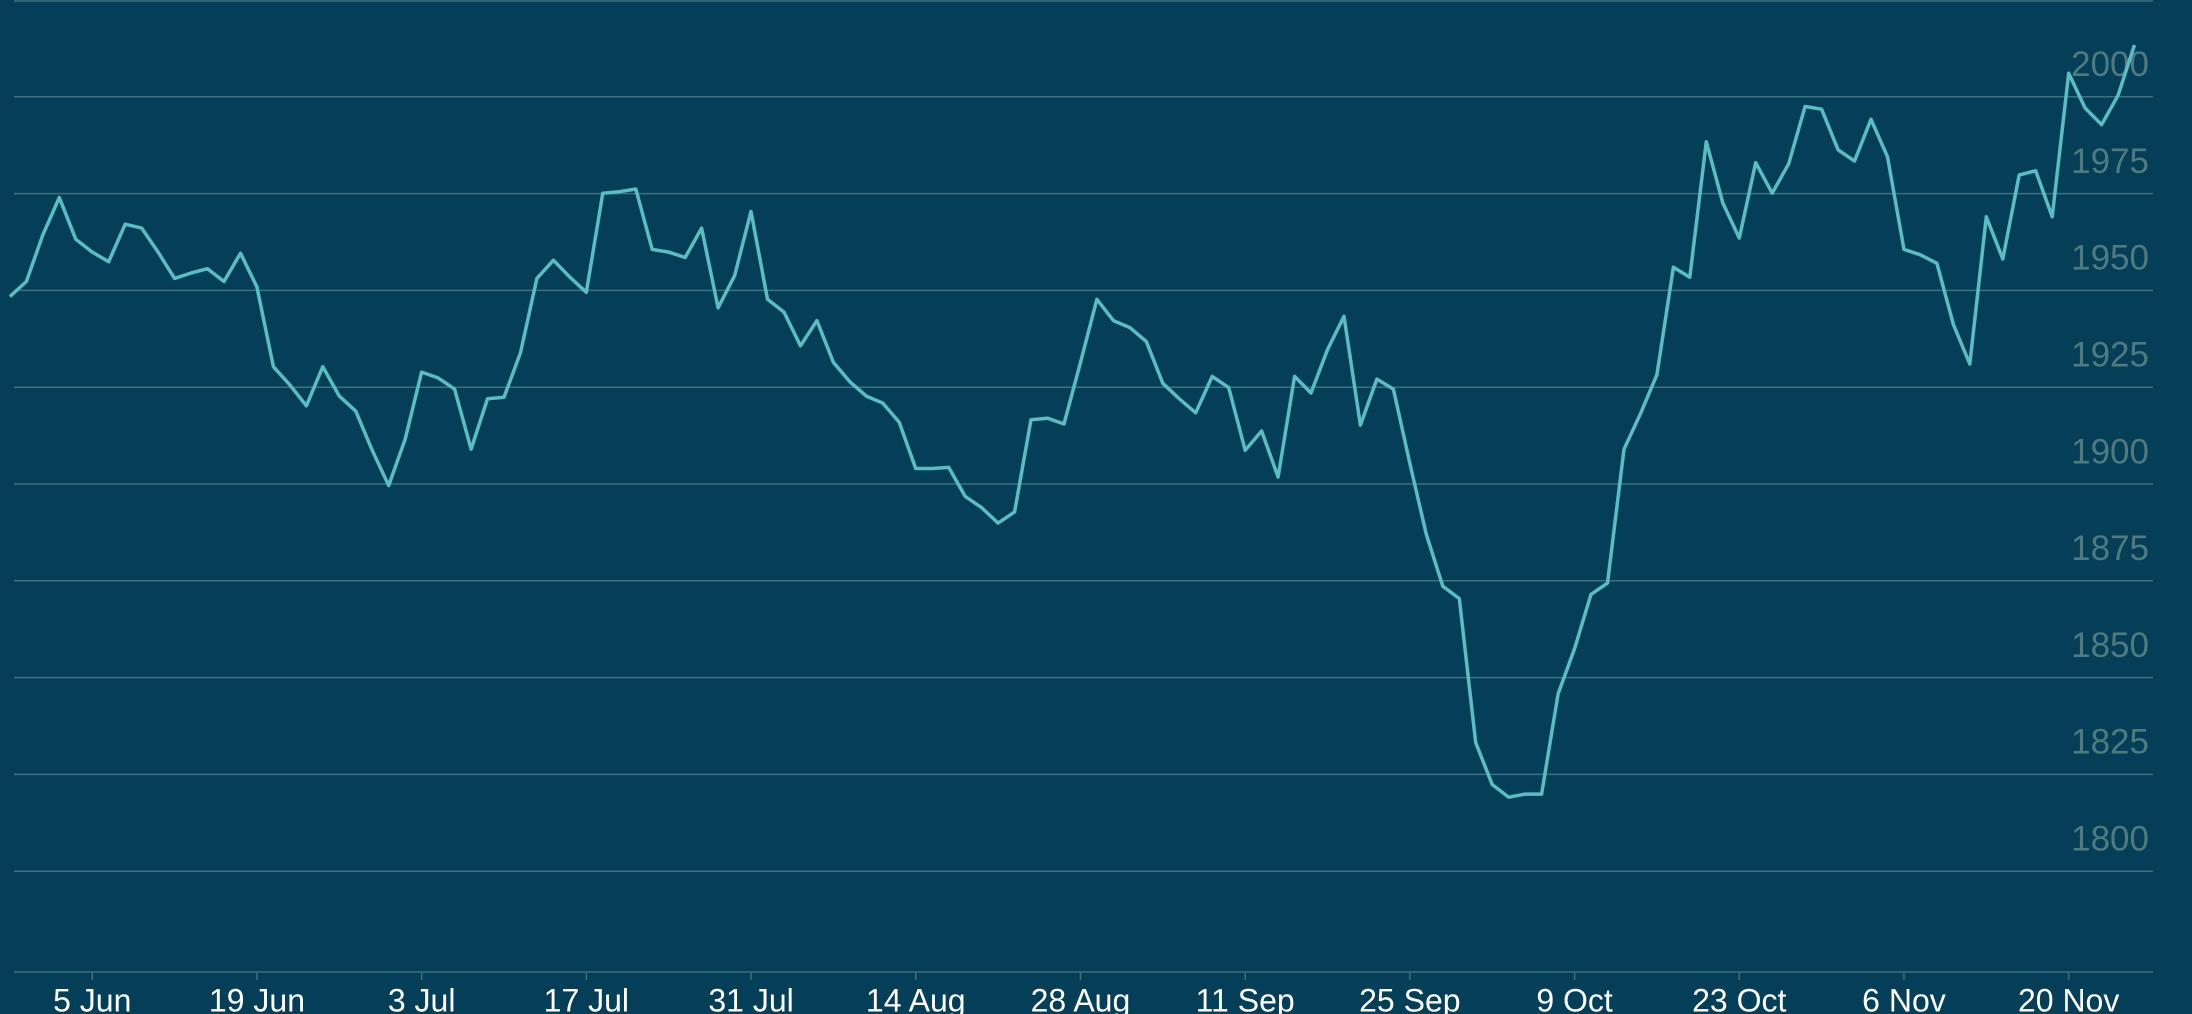 Image resolution: width=2192 pixels, height=1014 pixels. What do you see at coordinates (1081, 998) in the screenshot?
I see `x-tick-label: 28 Aug` at bounding box center [1081, 998].